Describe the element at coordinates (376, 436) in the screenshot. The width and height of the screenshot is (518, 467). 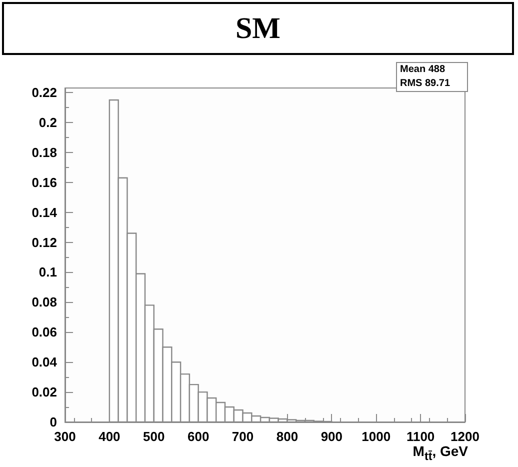
I see `x-tick-label: 1000` at that location.